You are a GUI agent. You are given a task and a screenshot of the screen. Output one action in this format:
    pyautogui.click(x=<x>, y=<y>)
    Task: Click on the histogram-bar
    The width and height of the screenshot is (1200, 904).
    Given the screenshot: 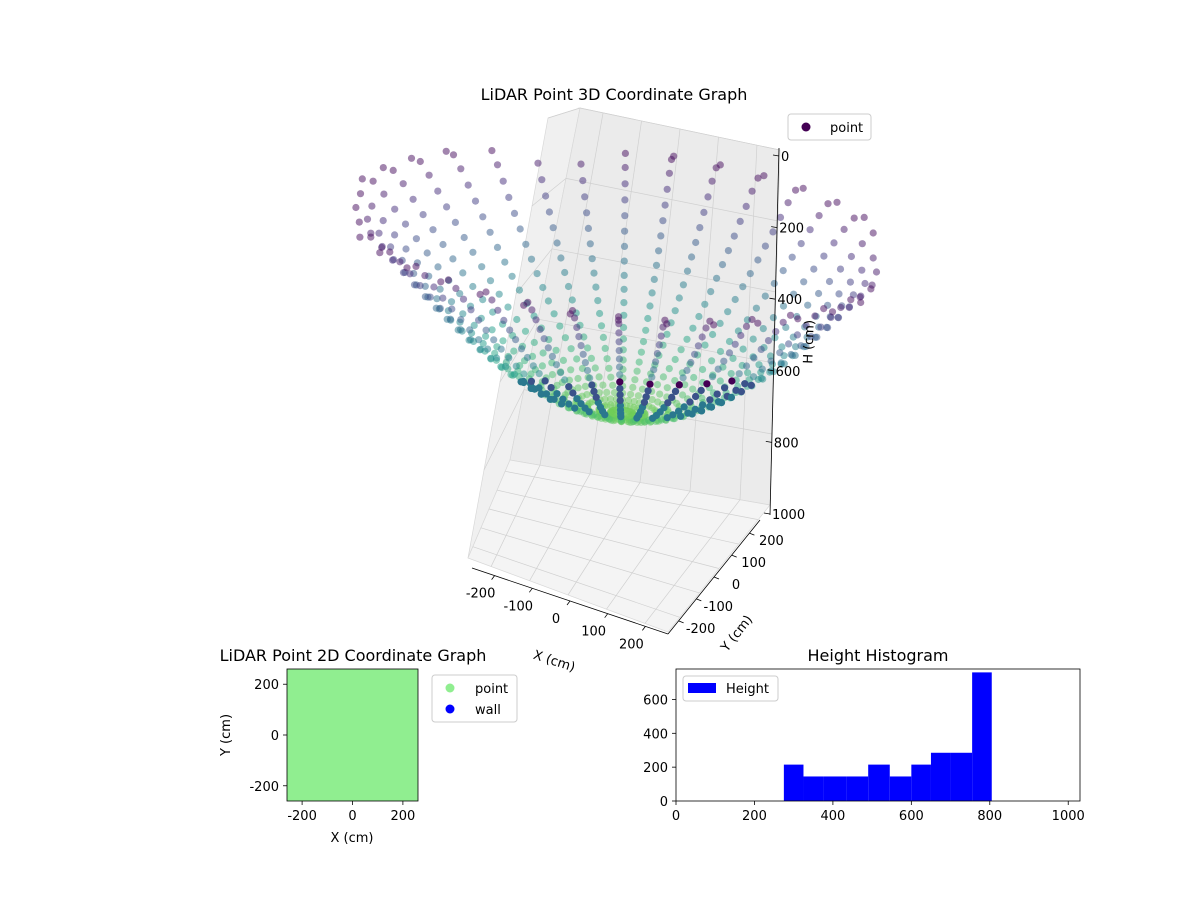 What is the action you would take?
    pyautogui.click(x=940, y=776)
    